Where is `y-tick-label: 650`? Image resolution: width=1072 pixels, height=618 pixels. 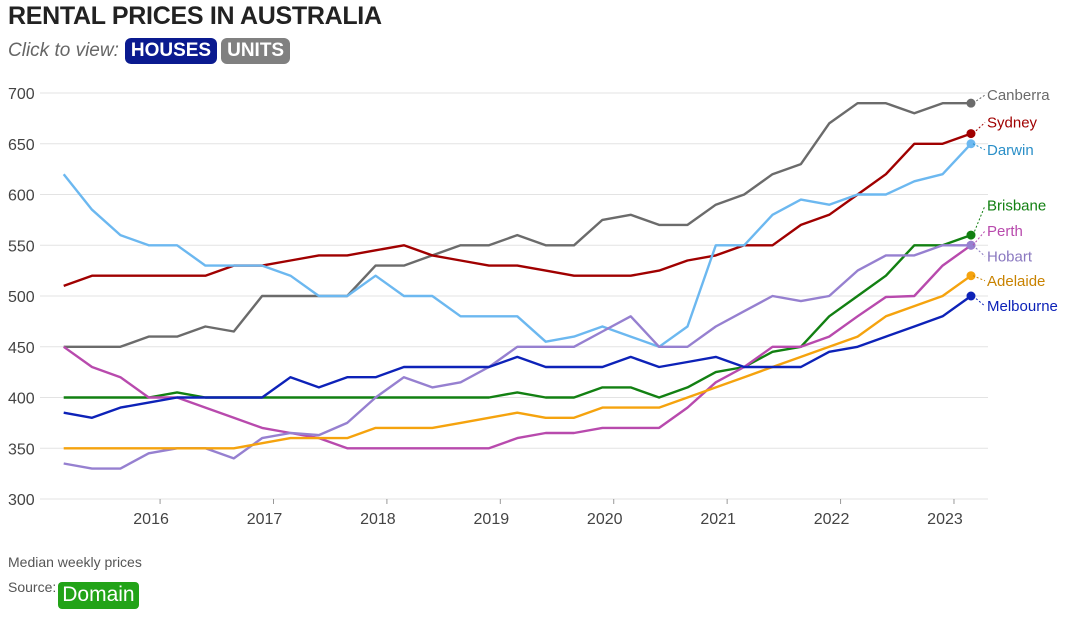 y-tick-label: 650 is located at coordinates (21, 145).